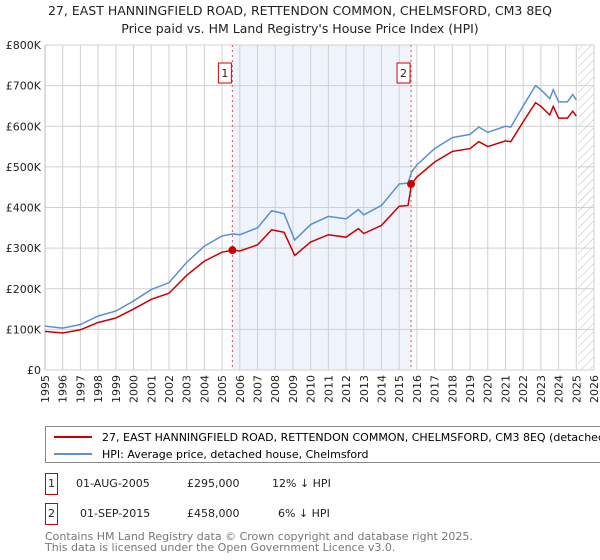 The height and width of the screenshot is (560, 600). I want to click on x-tick-label: 2019, so click(470, 389).